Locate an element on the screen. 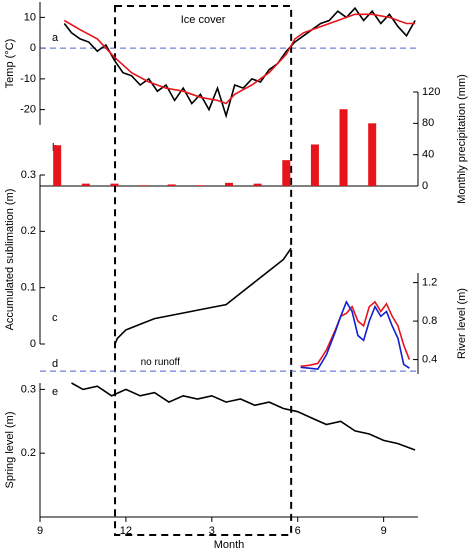  panel-letter: d is located at coordinates (55, 364).